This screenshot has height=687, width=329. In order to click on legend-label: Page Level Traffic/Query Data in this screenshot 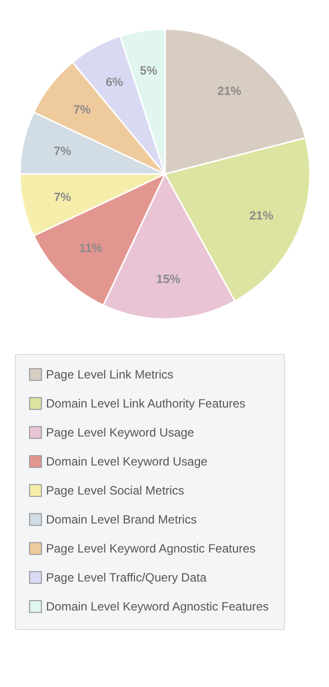, I will do `click(126, 577)`.